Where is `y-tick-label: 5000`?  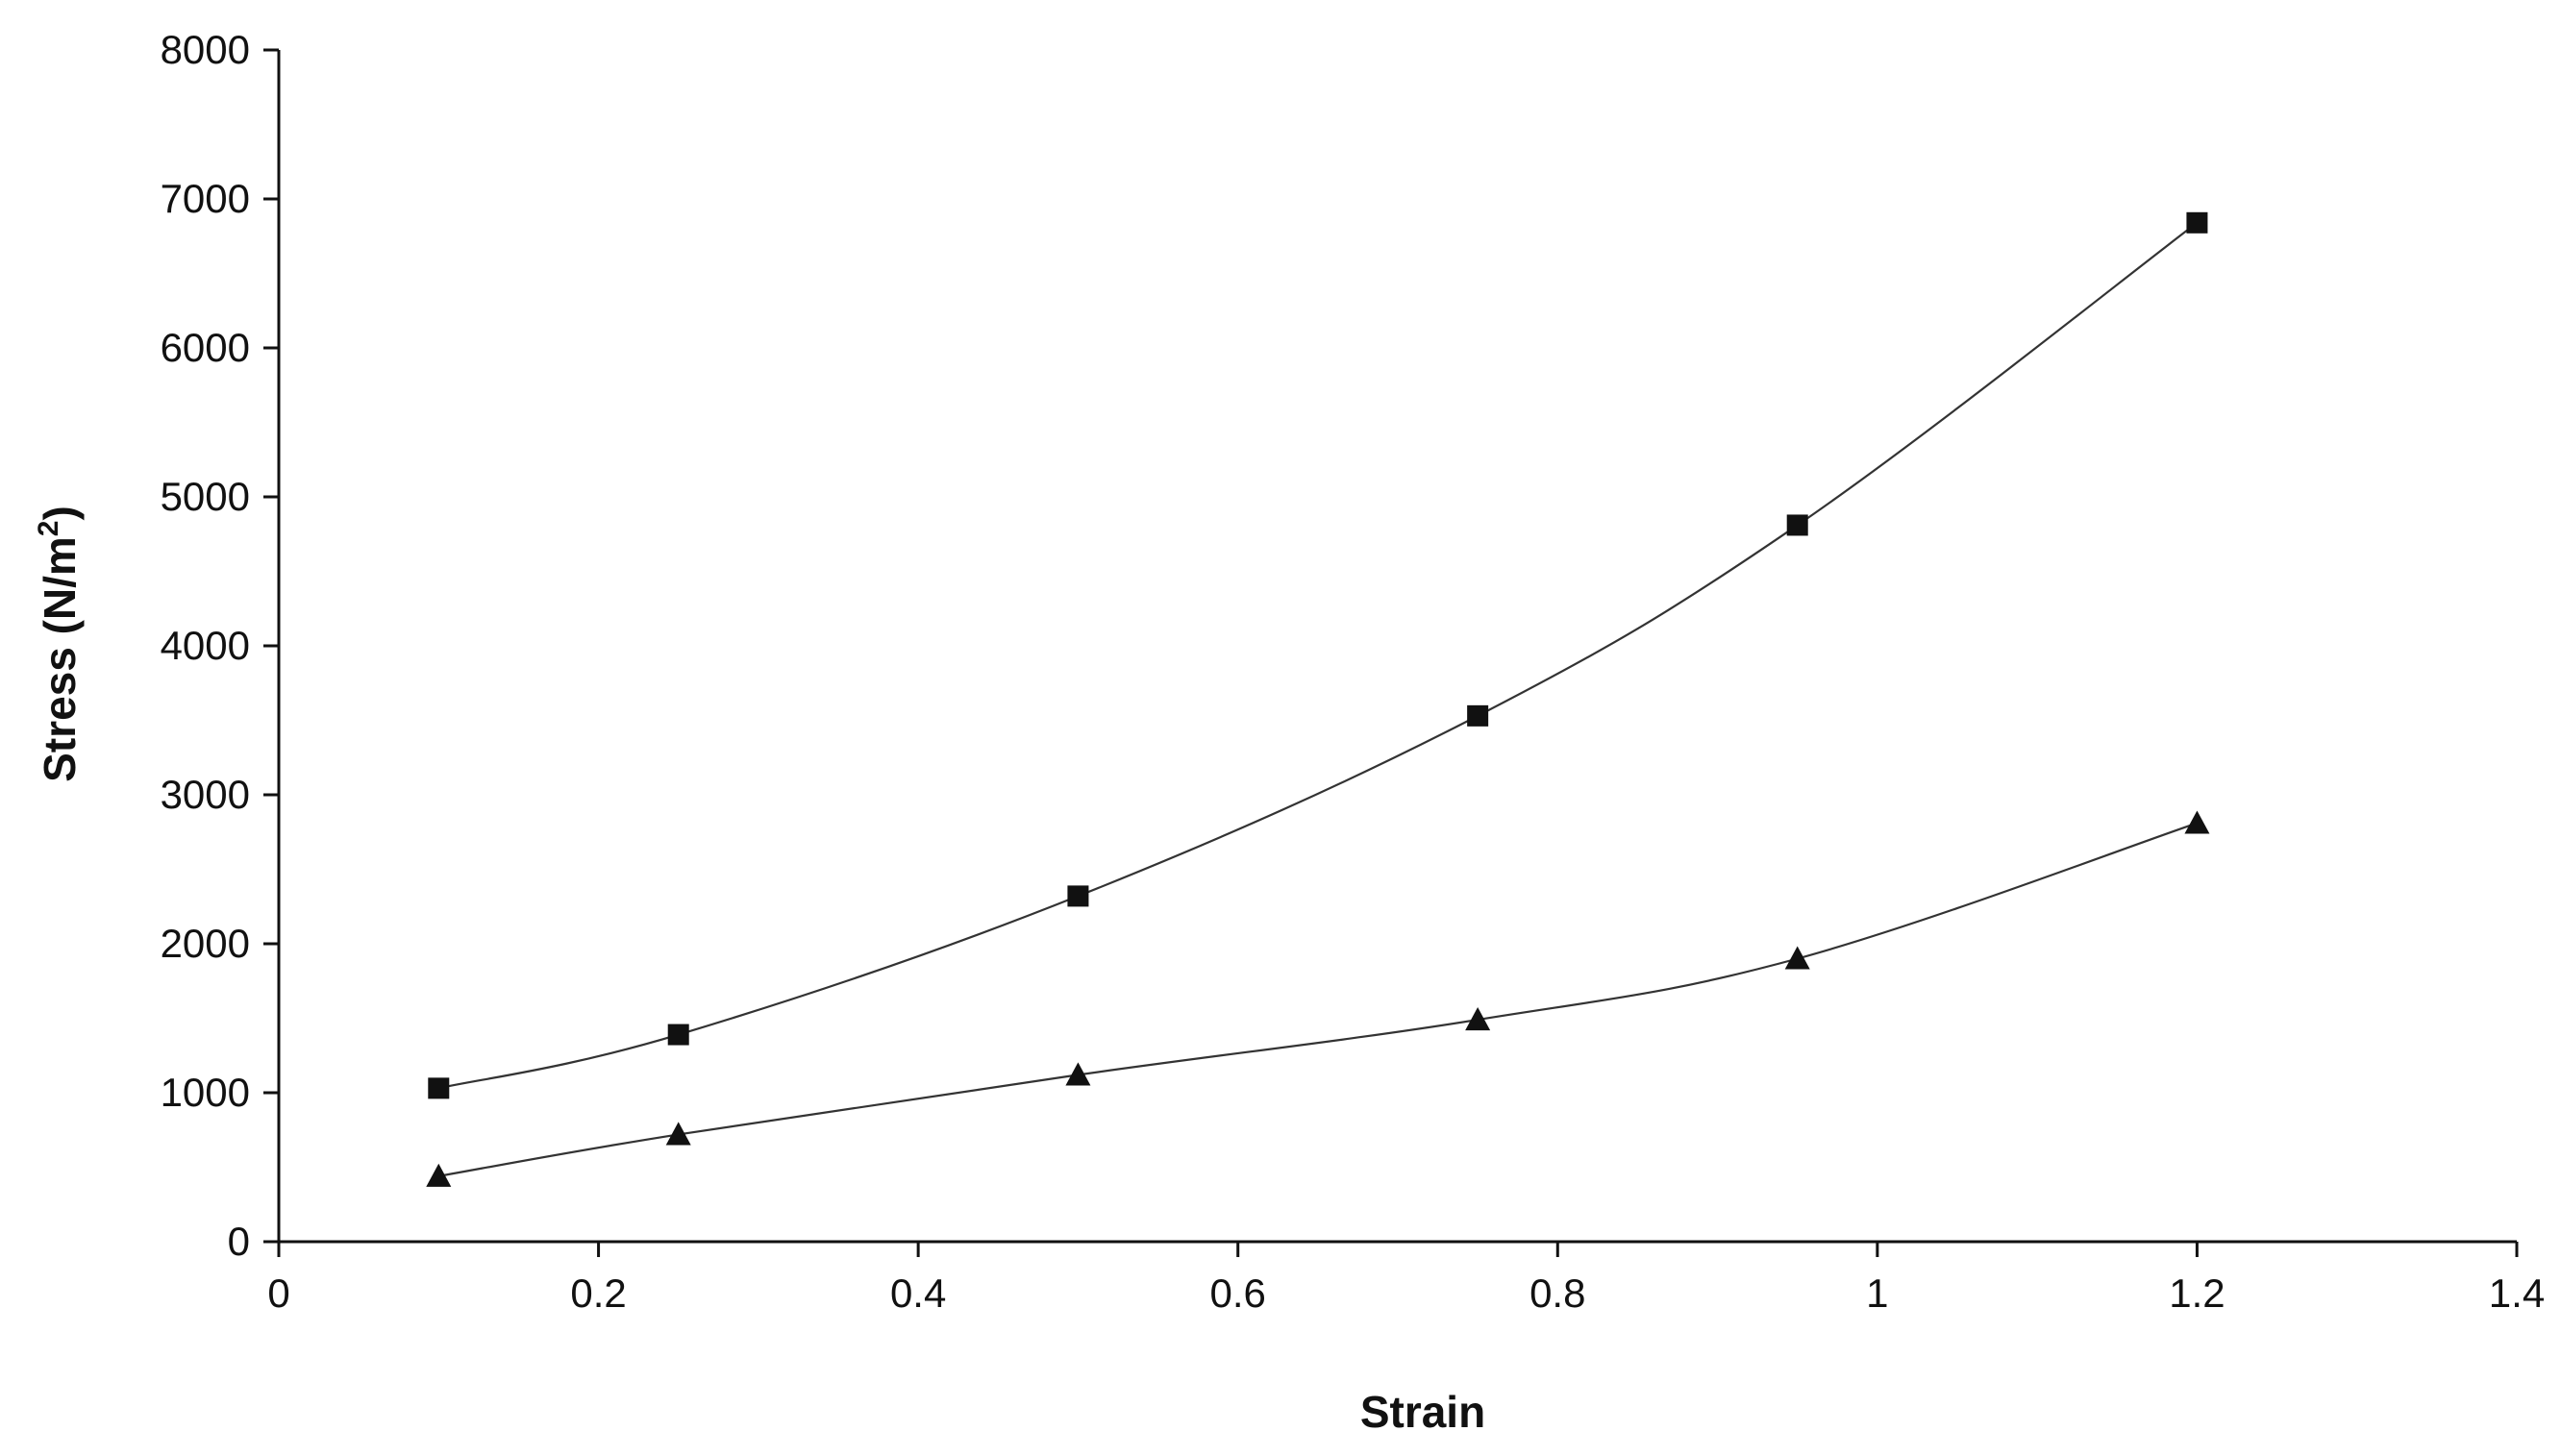 y-tick-label: 5000 is located at coordinates (205, 497).